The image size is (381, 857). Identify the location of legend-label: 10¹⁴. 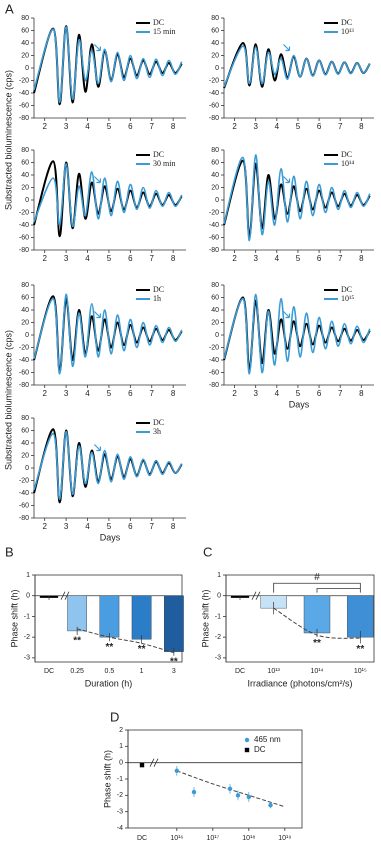
(347, 163).